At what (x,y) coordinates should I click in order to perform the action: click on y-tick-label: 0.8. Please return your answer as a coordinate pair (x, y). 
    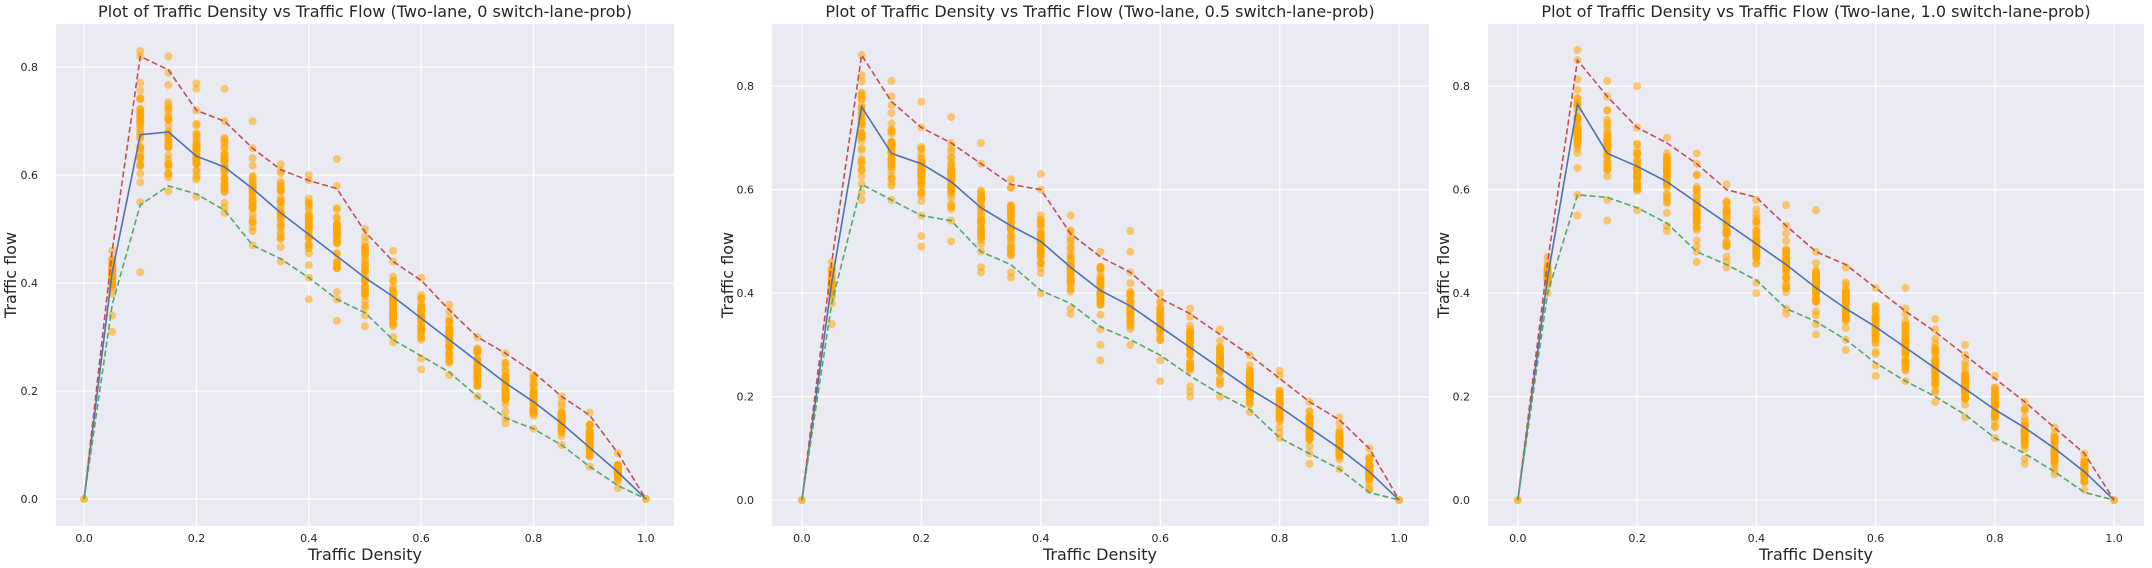
    Looking at the image, I should click on (1462, 86).